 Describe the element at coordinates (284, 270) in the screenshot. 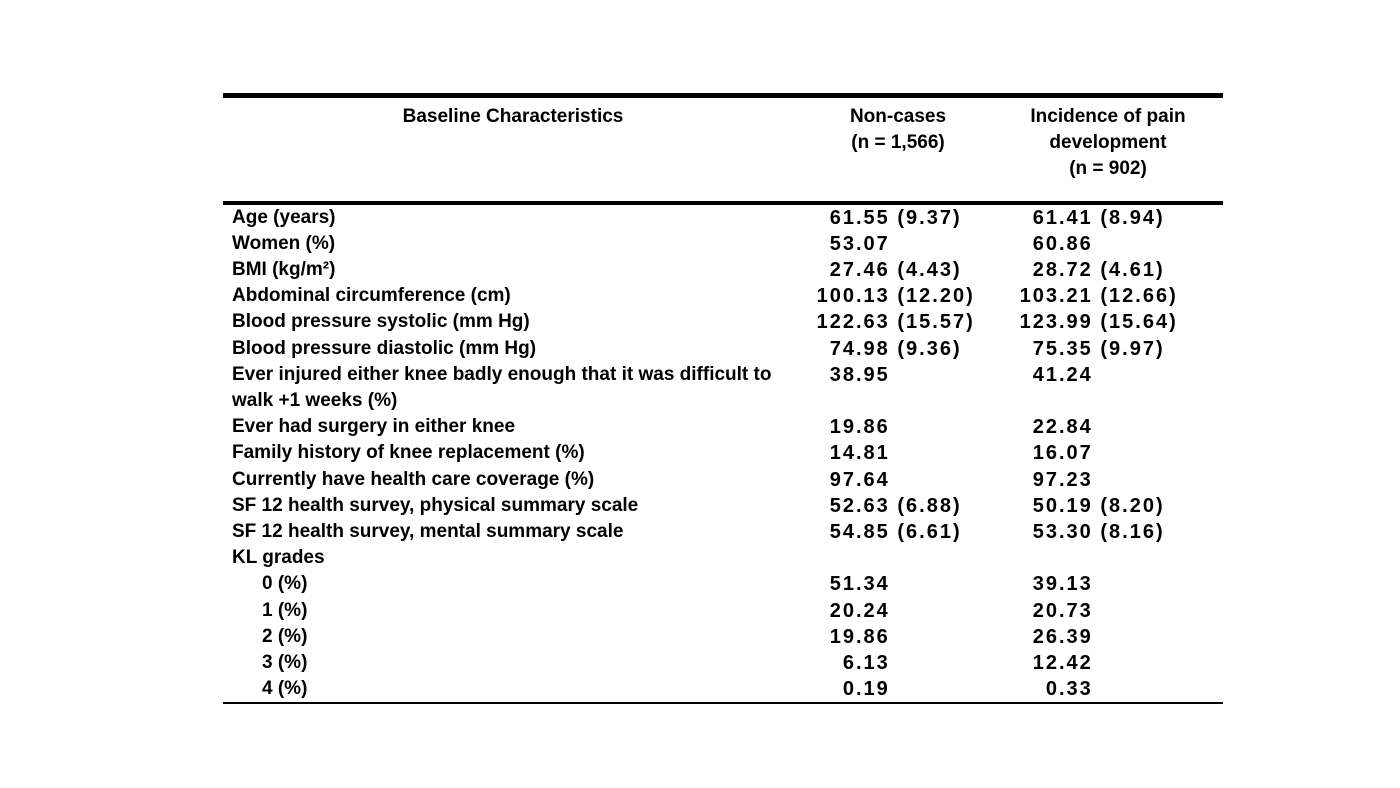

I see `row-label: BMI (kg/m²)` at that location.